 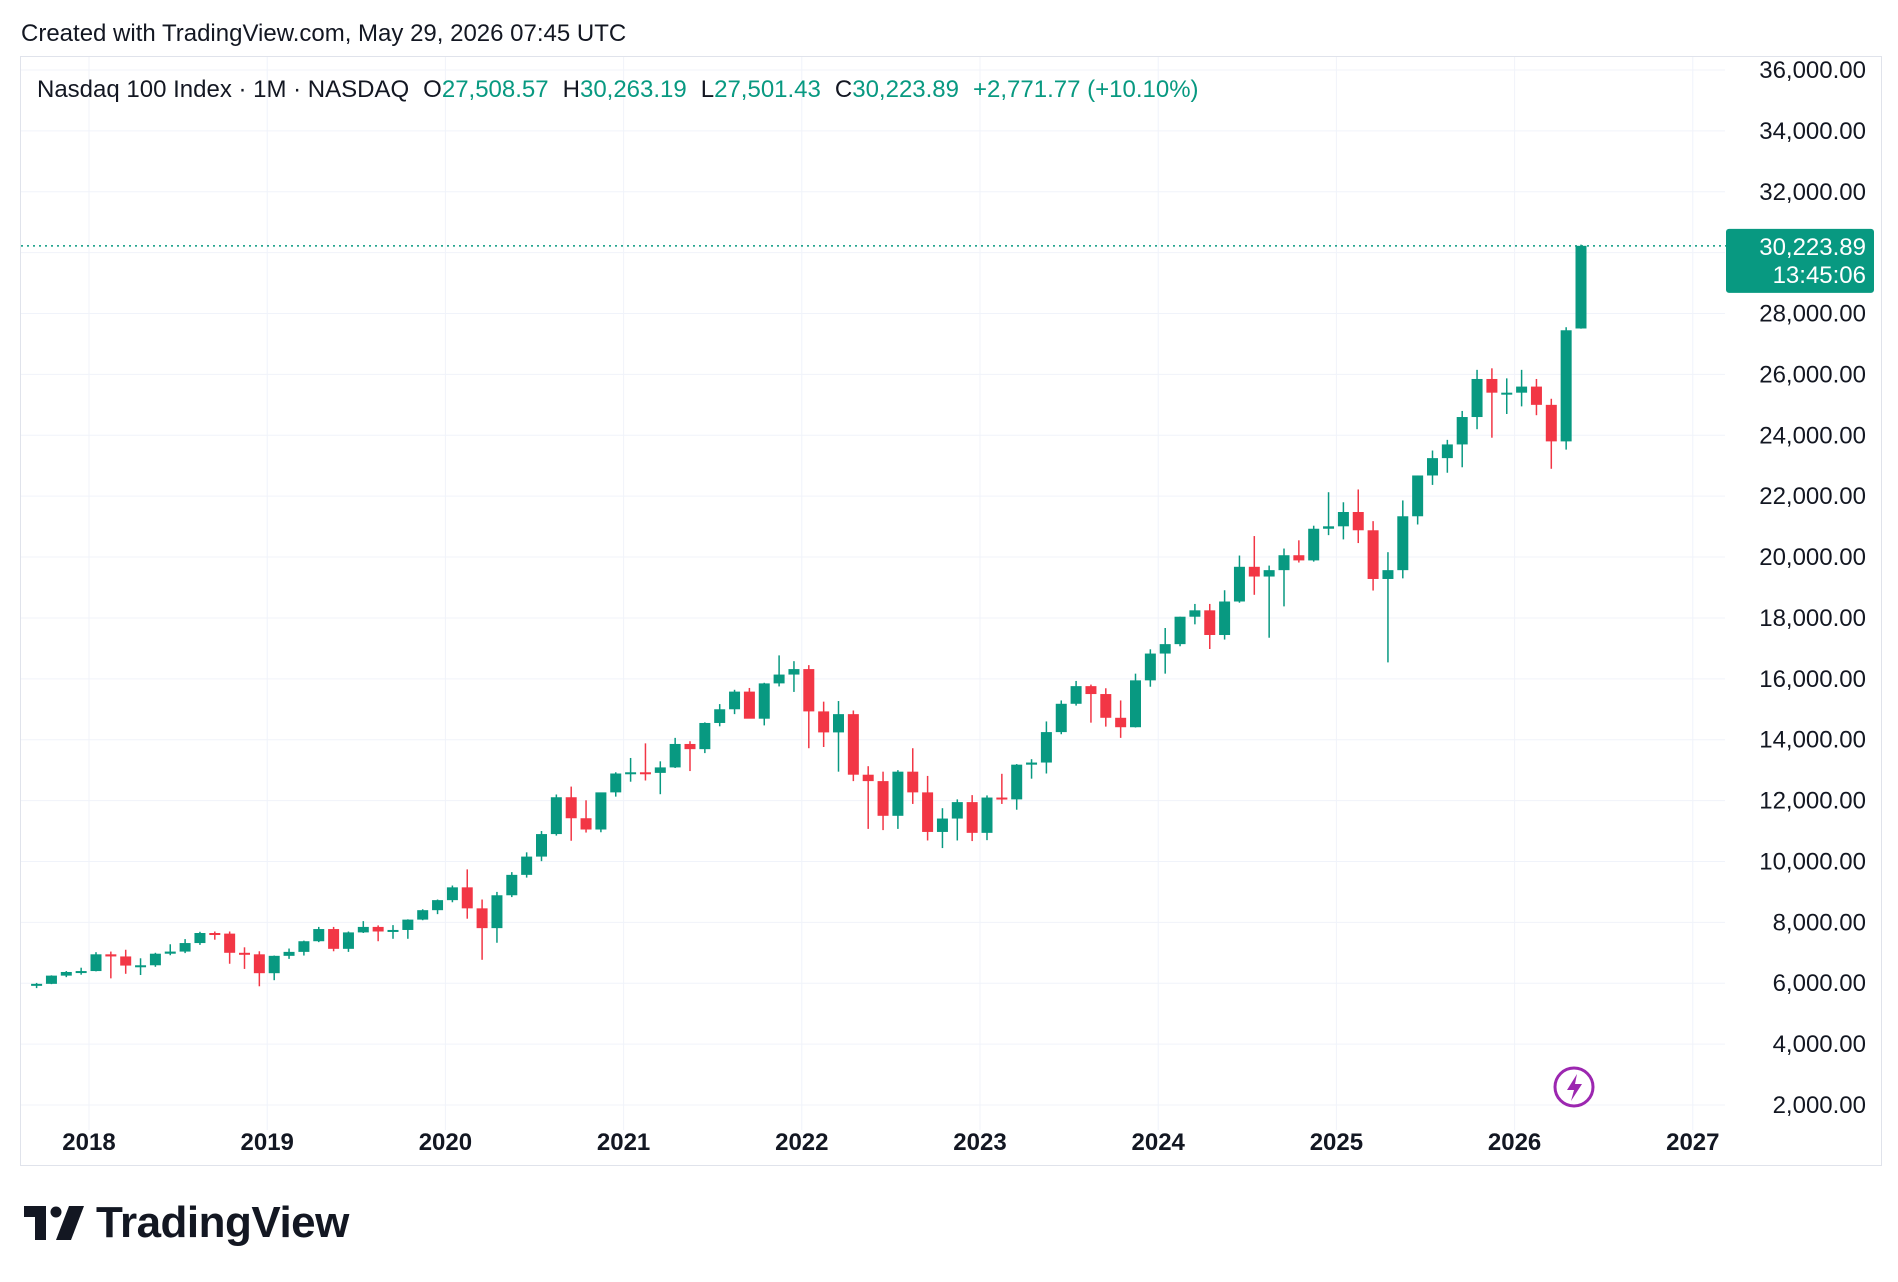 I want to click on lightning-icon, so click(x=1574, y=1087).